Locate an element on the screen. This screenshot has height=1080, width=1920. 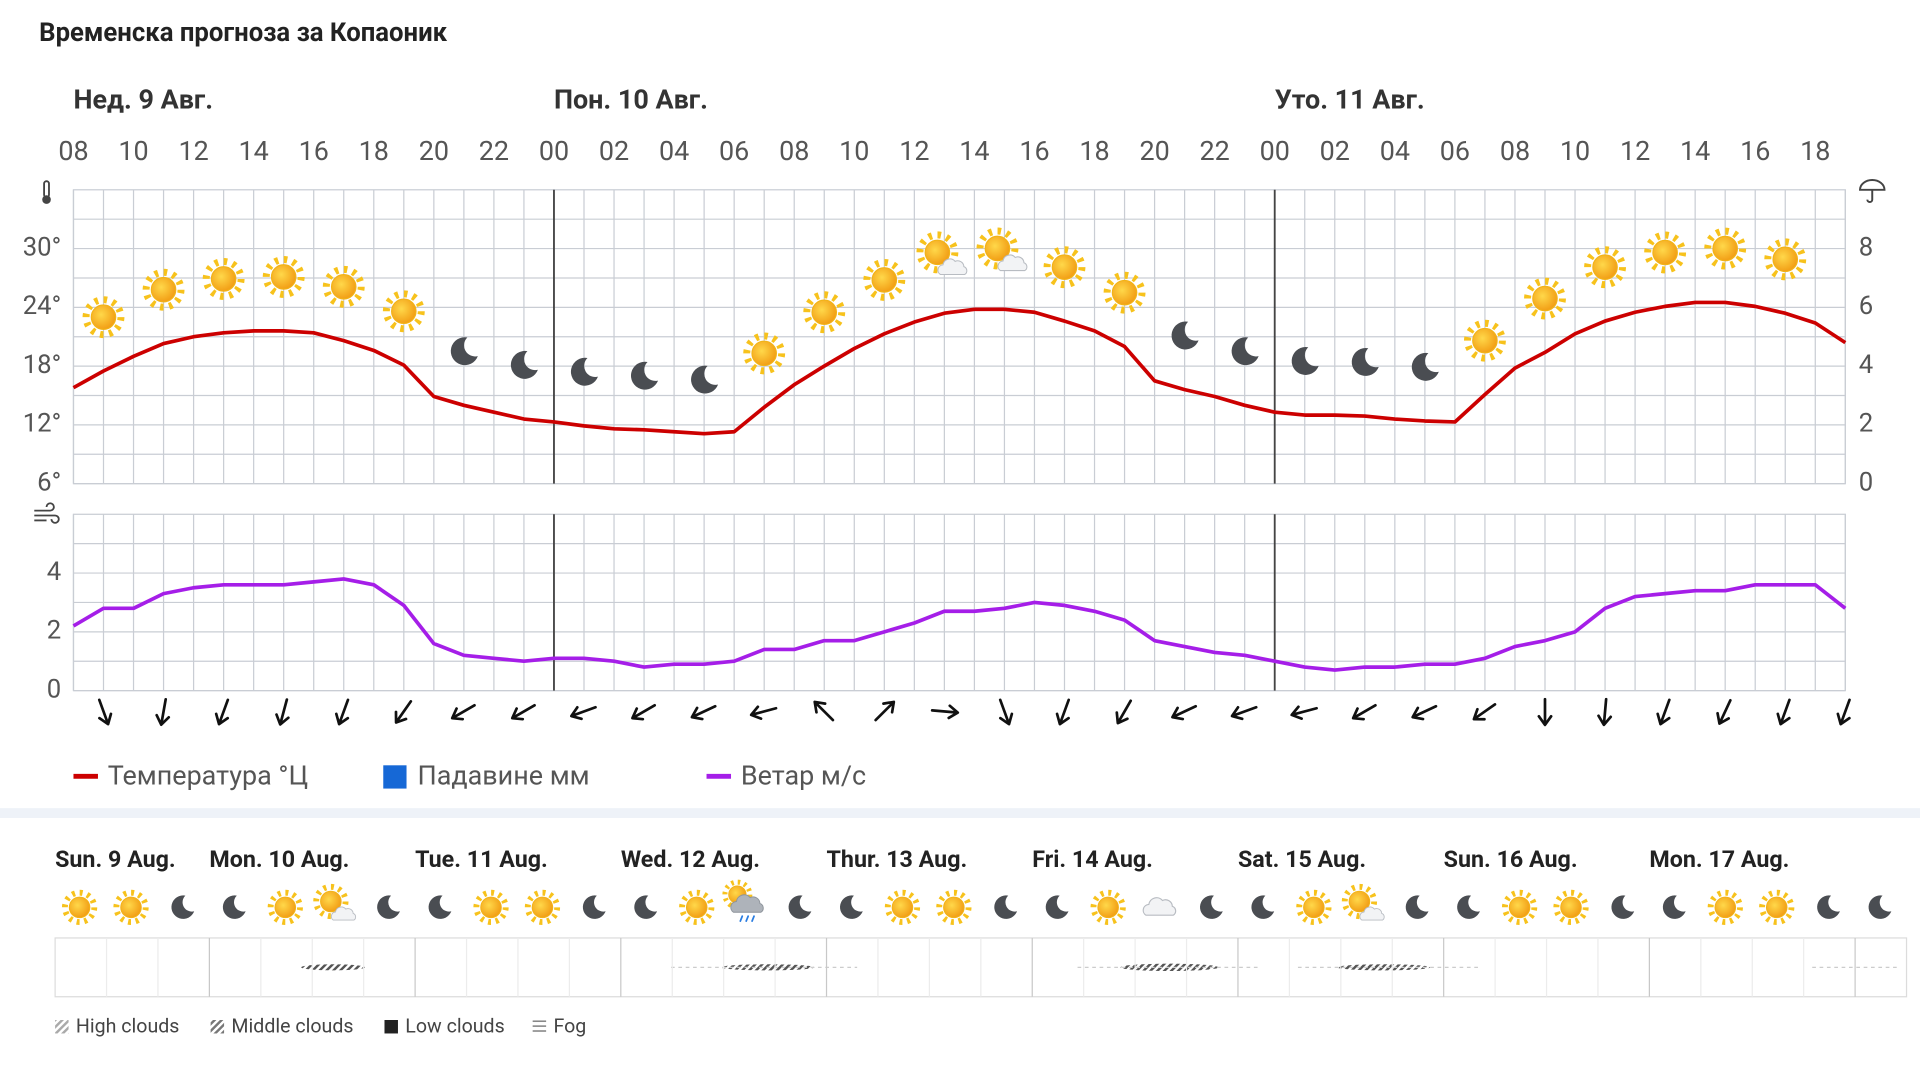
cloud-legend-label: Fog is located at coordinates (569, 1026).